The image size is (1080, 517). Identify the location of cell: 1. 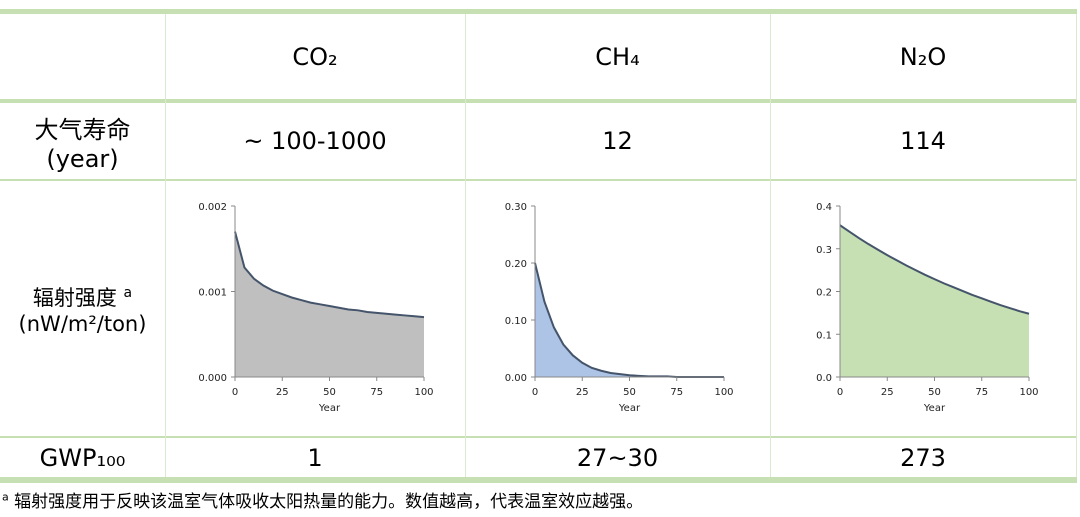
(315, 457).